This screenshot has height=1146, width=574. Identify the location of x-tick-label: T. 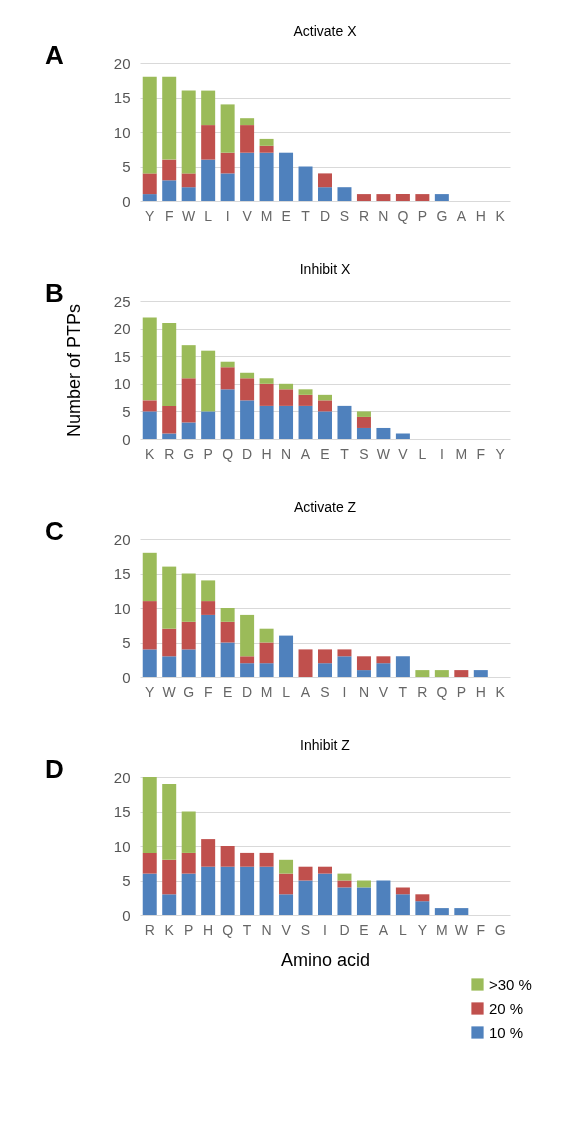
(403, 691).